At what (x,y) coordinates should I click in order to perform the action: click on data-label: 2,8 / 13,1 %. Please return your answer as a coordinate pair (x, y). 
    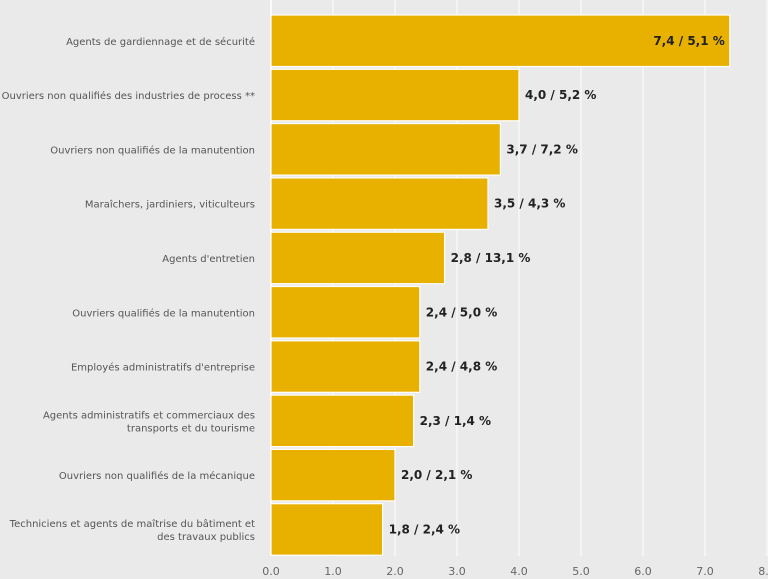
    Looking at the image, I should click on (491, 258).